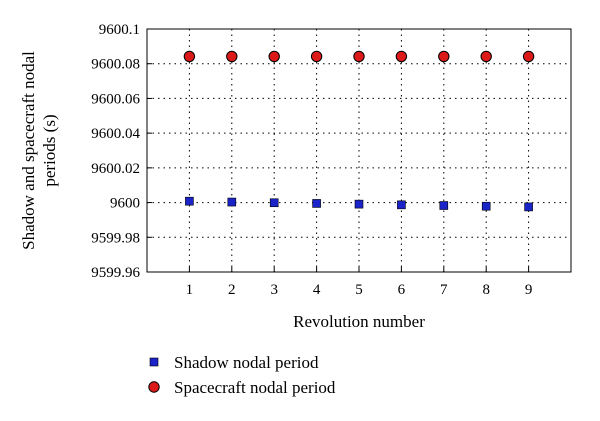 The height and width of the screenshot is (421, 600). Describe the element at coordinates (115, 238) in the screenshot. I see `y-tick-label: 9599.98` at that location.